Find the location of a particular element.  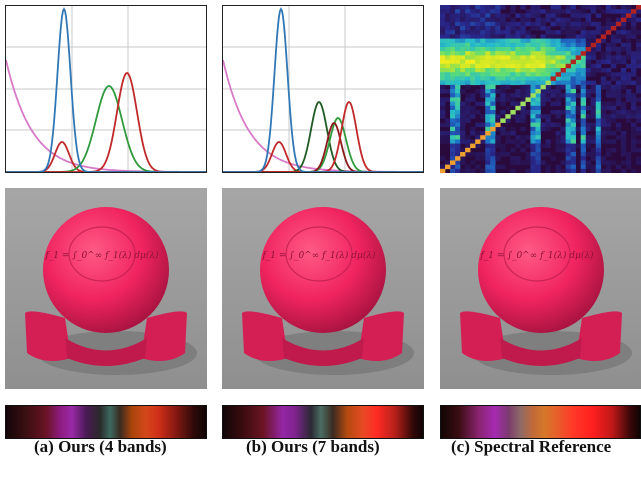

red-small-curve is located at coordinates (106, 156).